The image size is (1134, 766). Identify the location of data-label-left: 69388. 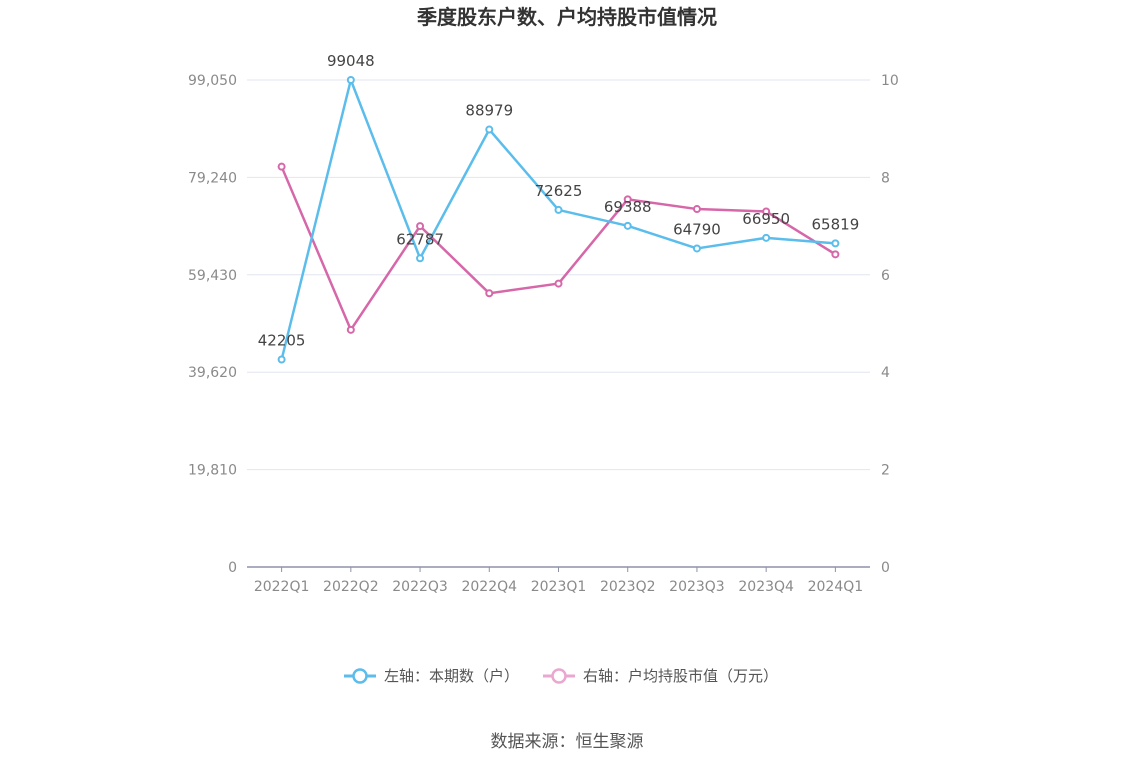
(628, 207).